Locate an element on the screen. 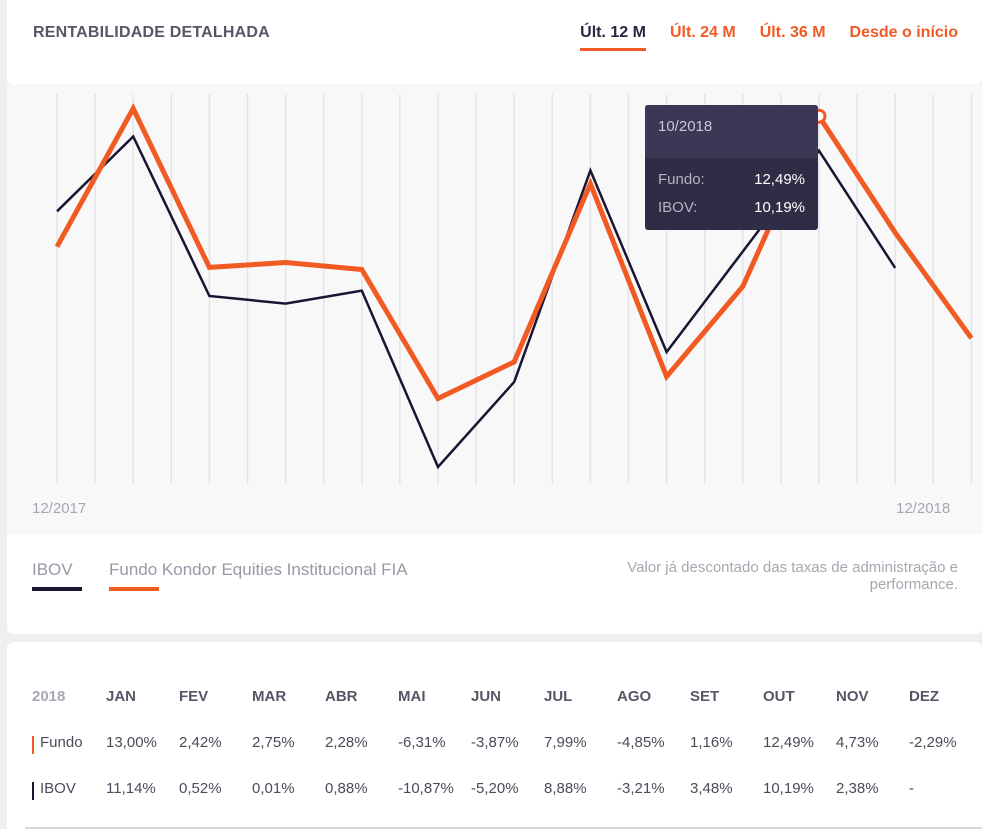  month-header: ABR is located at coordinates (341, 696).